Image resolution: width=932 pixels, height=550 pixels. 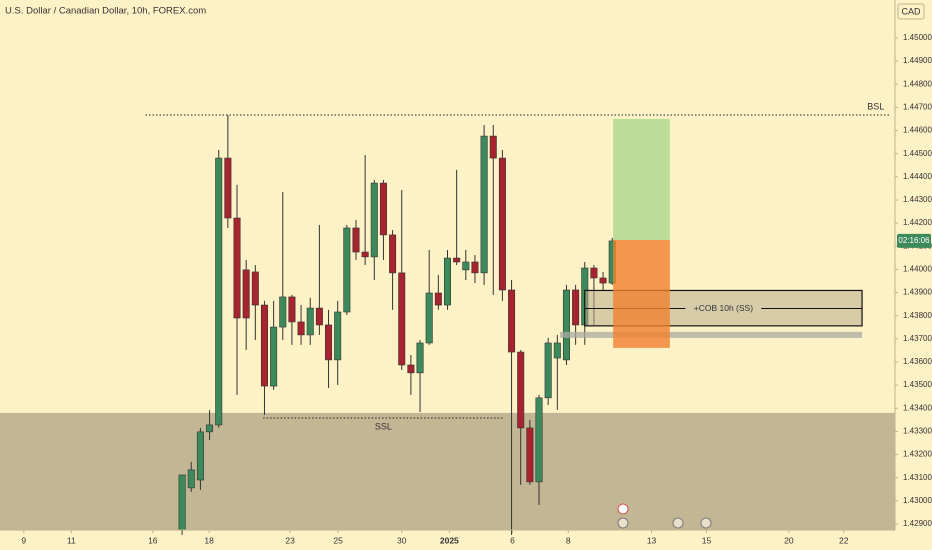 What do you see at coordinates (917, 37) in the screenshot?
I see `y-tick-label: 1.45000` at bounding box center [917, 37].